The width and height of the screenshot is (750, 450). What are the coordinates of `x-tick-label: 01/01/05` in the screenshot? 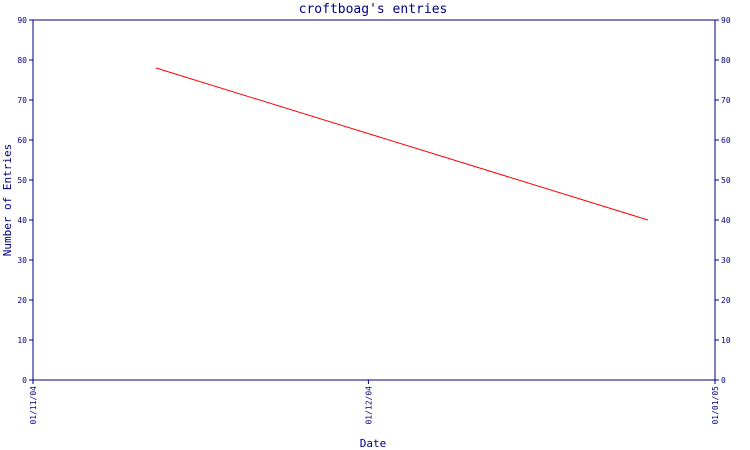 It's located at (715, 405).